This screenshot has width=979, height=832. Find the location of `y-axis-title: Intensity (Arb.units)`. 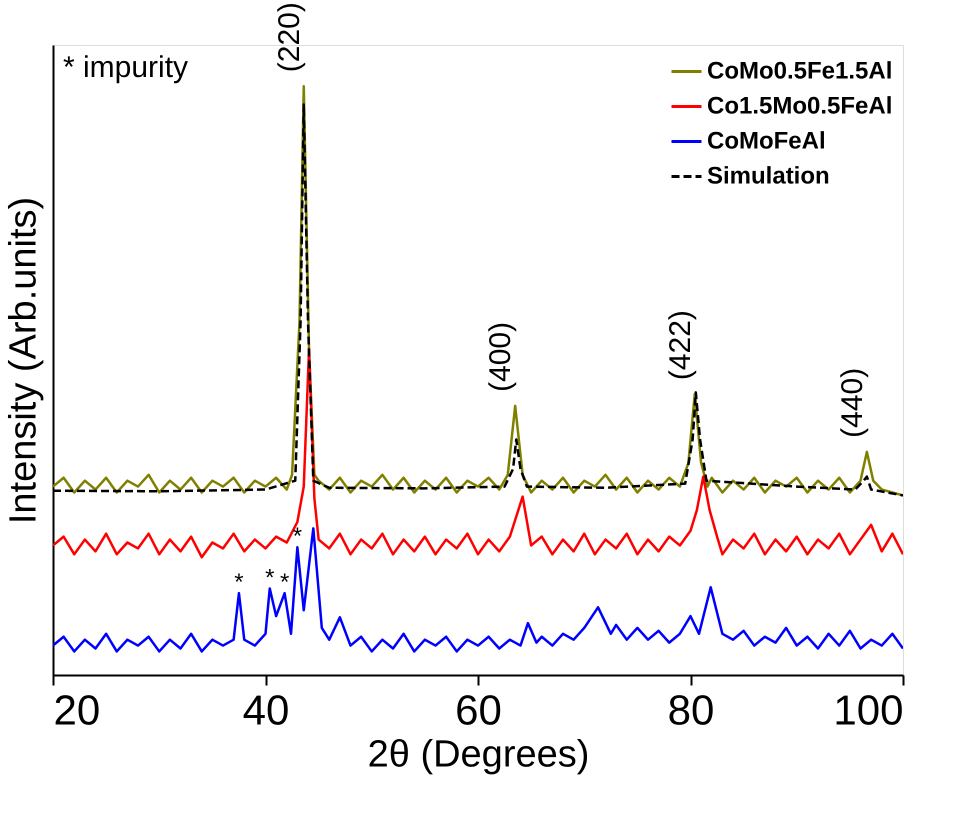

y-axis-title: Intensity (Arb.units) is located at coordinates (23, 360).